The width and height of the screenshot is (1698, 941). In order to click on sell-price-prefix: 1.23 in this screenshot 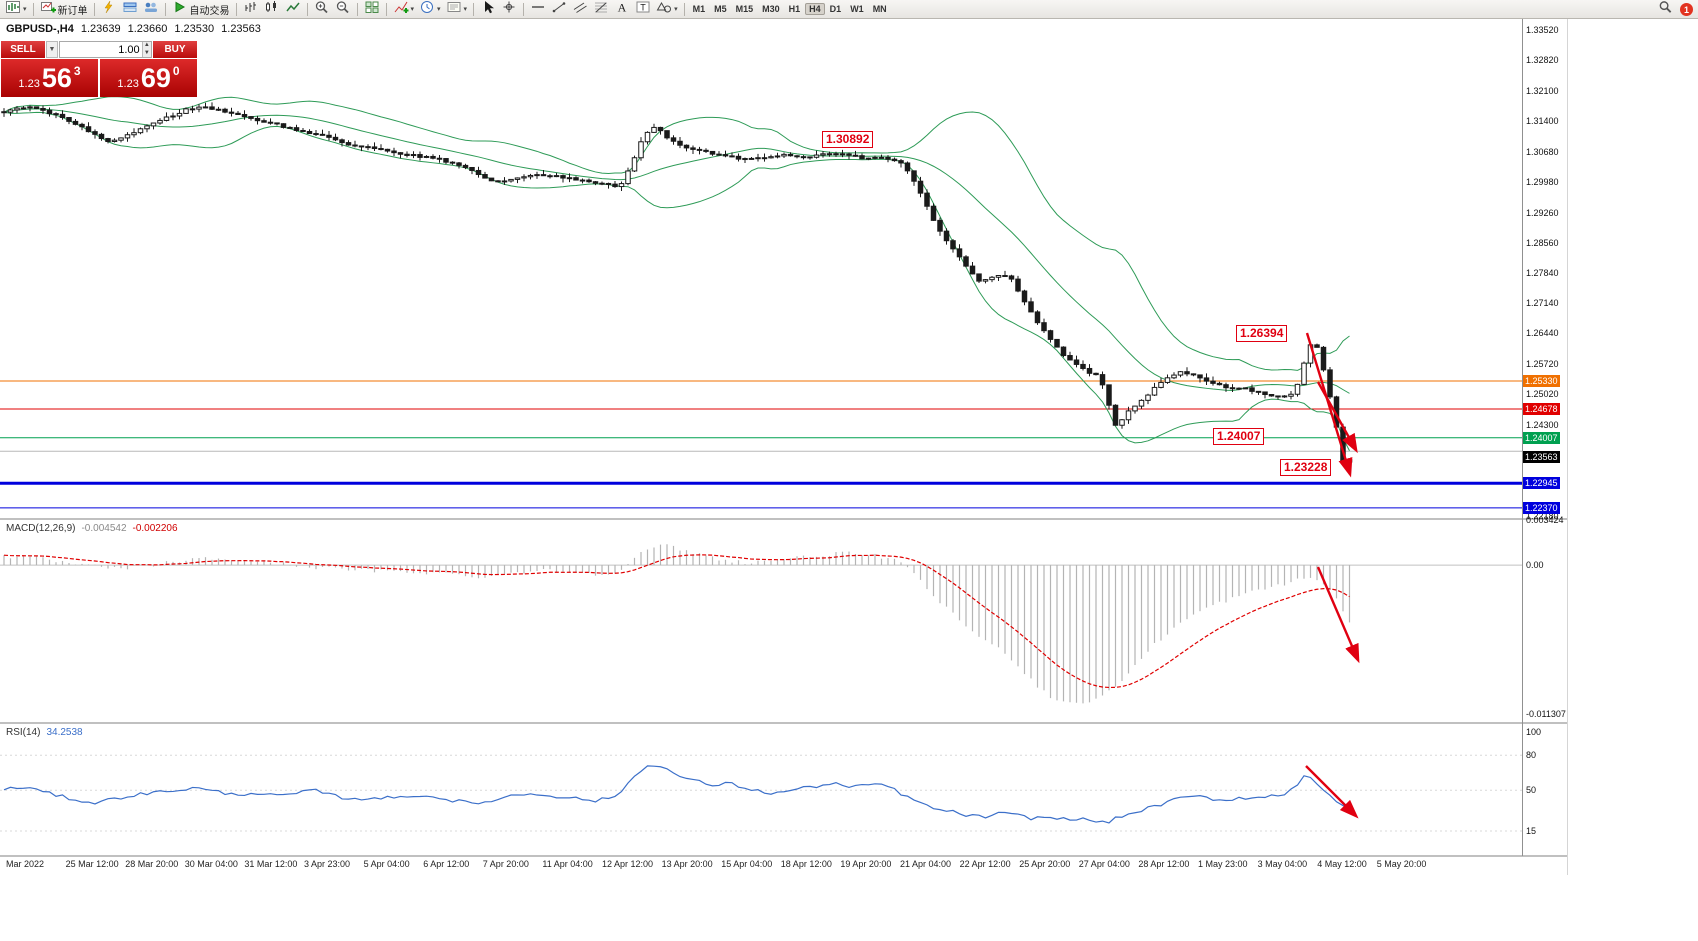, I will do `click(29, 84)`.